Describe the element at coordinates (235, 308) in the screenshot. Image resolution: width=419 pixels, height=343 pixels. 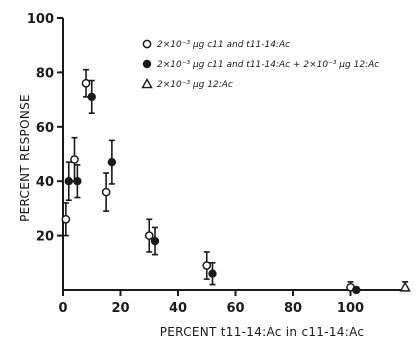
I see `x-tick-label: 60` at that location.